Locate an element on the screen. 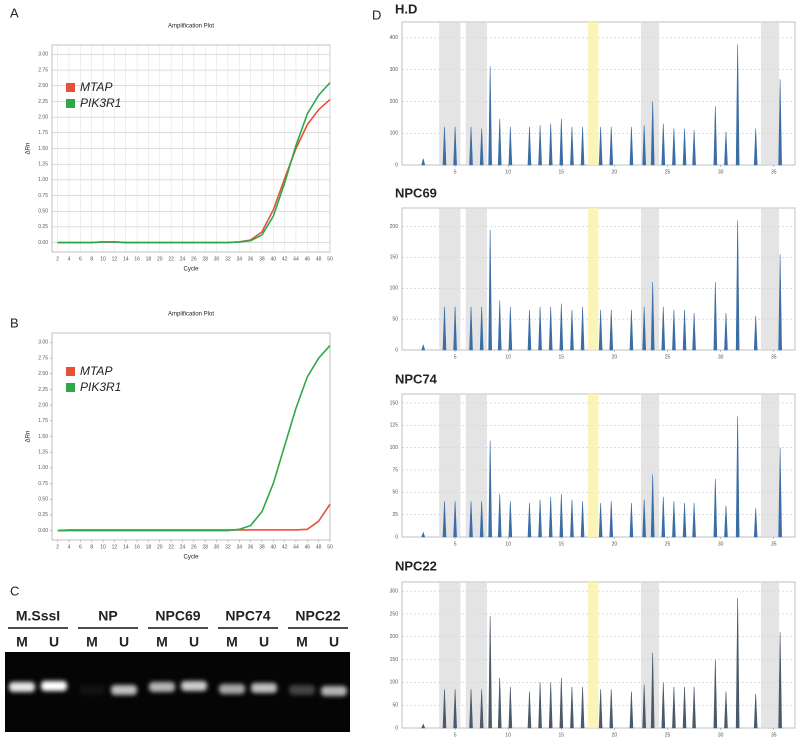  y-tick-label: 25 is located at coordinates (395, 515).